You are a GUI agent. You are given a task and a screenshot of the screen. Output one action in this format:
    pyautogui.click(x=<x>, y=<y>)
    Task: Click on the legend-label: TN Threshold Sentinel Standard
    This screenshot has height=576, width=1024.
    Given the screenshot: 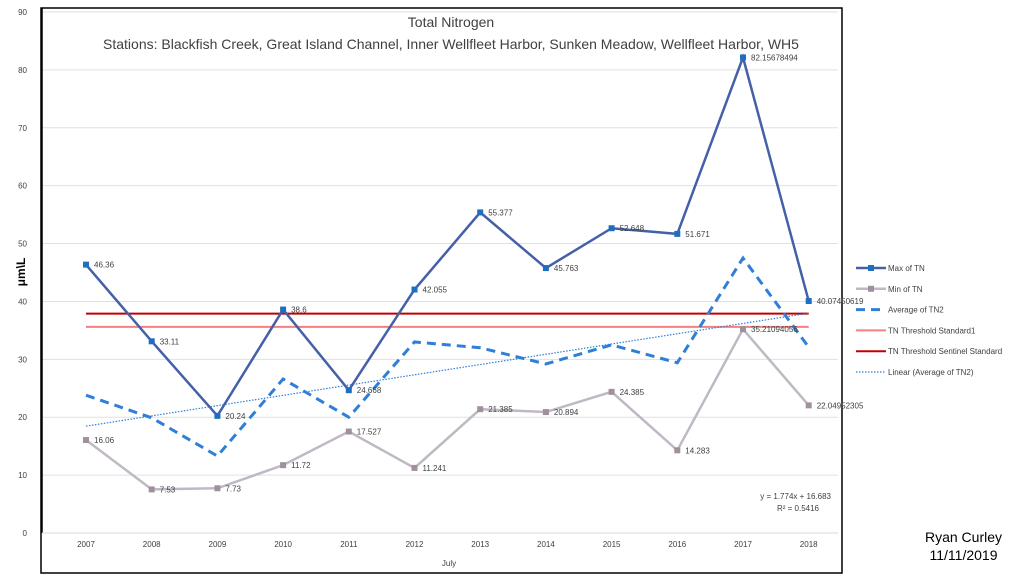 What is the action you would take?
    pyautogui.click(x=945, y=351)
    